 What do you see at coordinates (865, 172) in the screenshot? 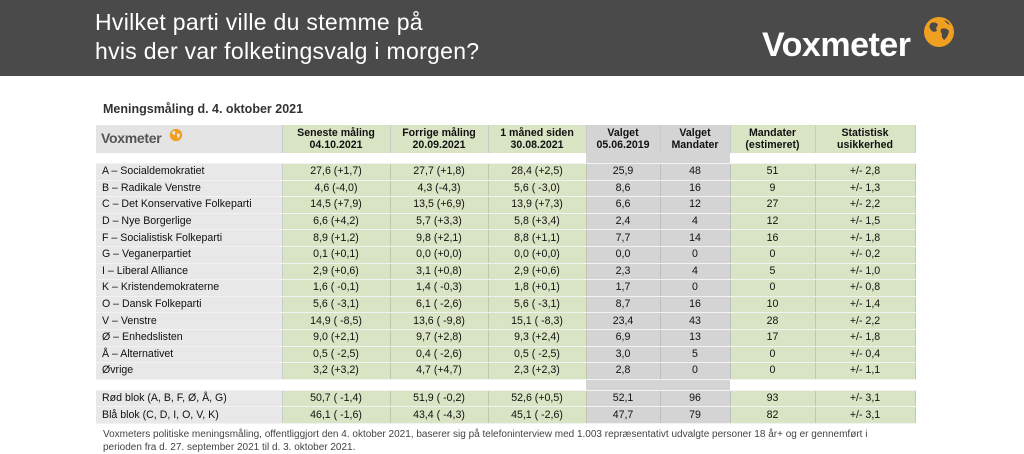
I see `table-cell: +/- 2,8` at bounding box center [865, 172].